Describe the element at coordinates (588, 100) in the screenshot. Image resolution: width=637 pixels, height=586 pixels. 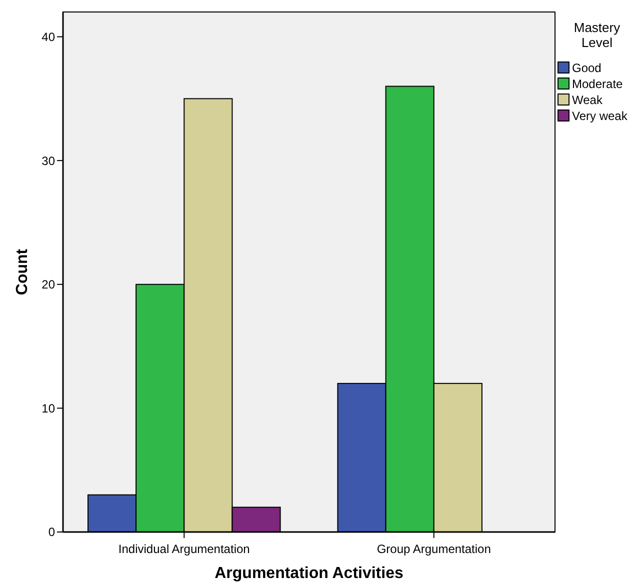
I see `legend-label: Weak` at that location.